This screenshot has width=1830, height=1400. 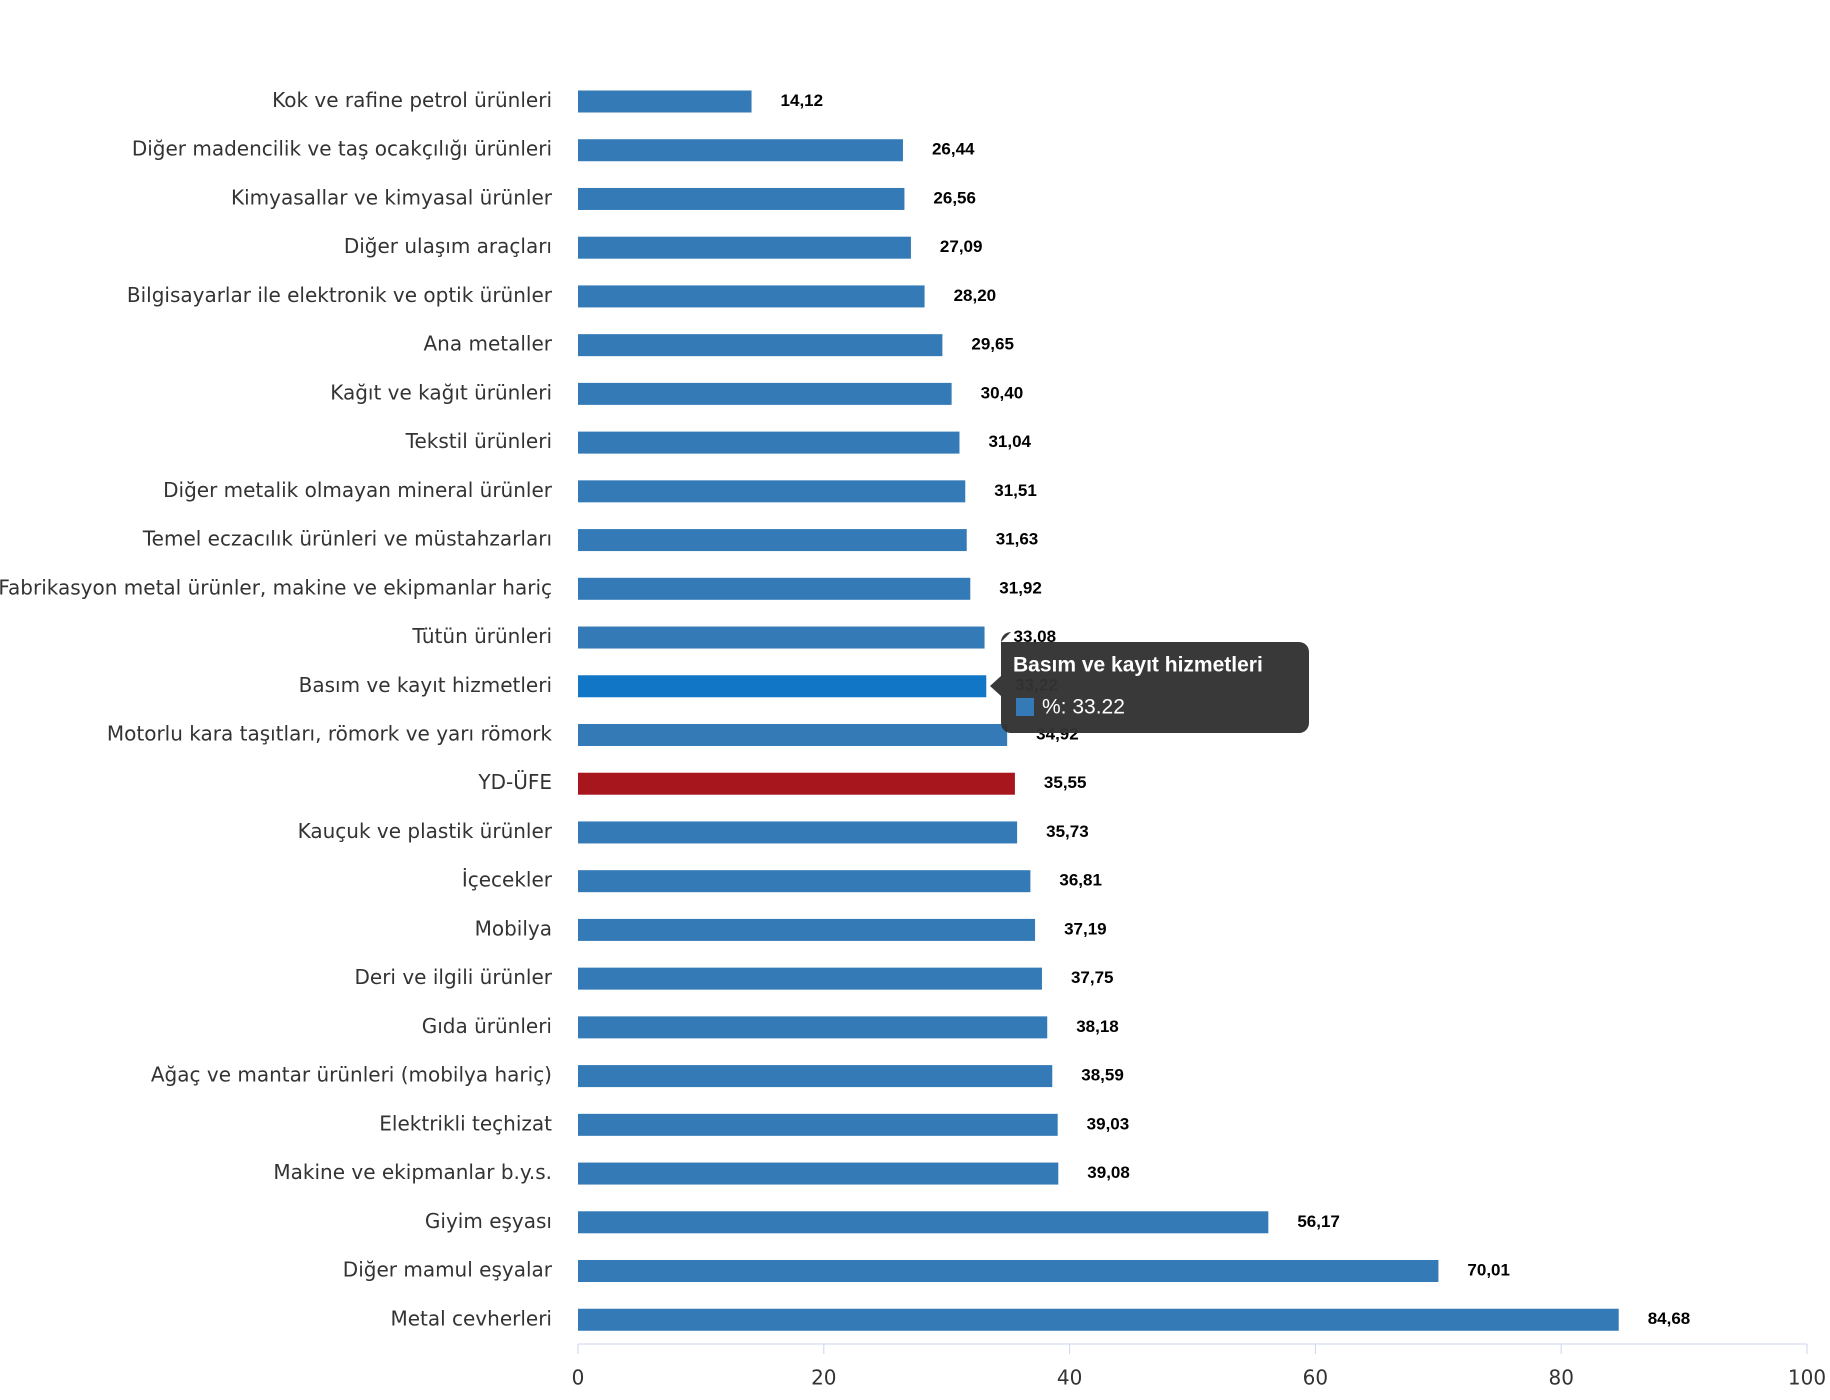 I want to click on category-label: Giyim eşyası, so click(x=488, y=1221).